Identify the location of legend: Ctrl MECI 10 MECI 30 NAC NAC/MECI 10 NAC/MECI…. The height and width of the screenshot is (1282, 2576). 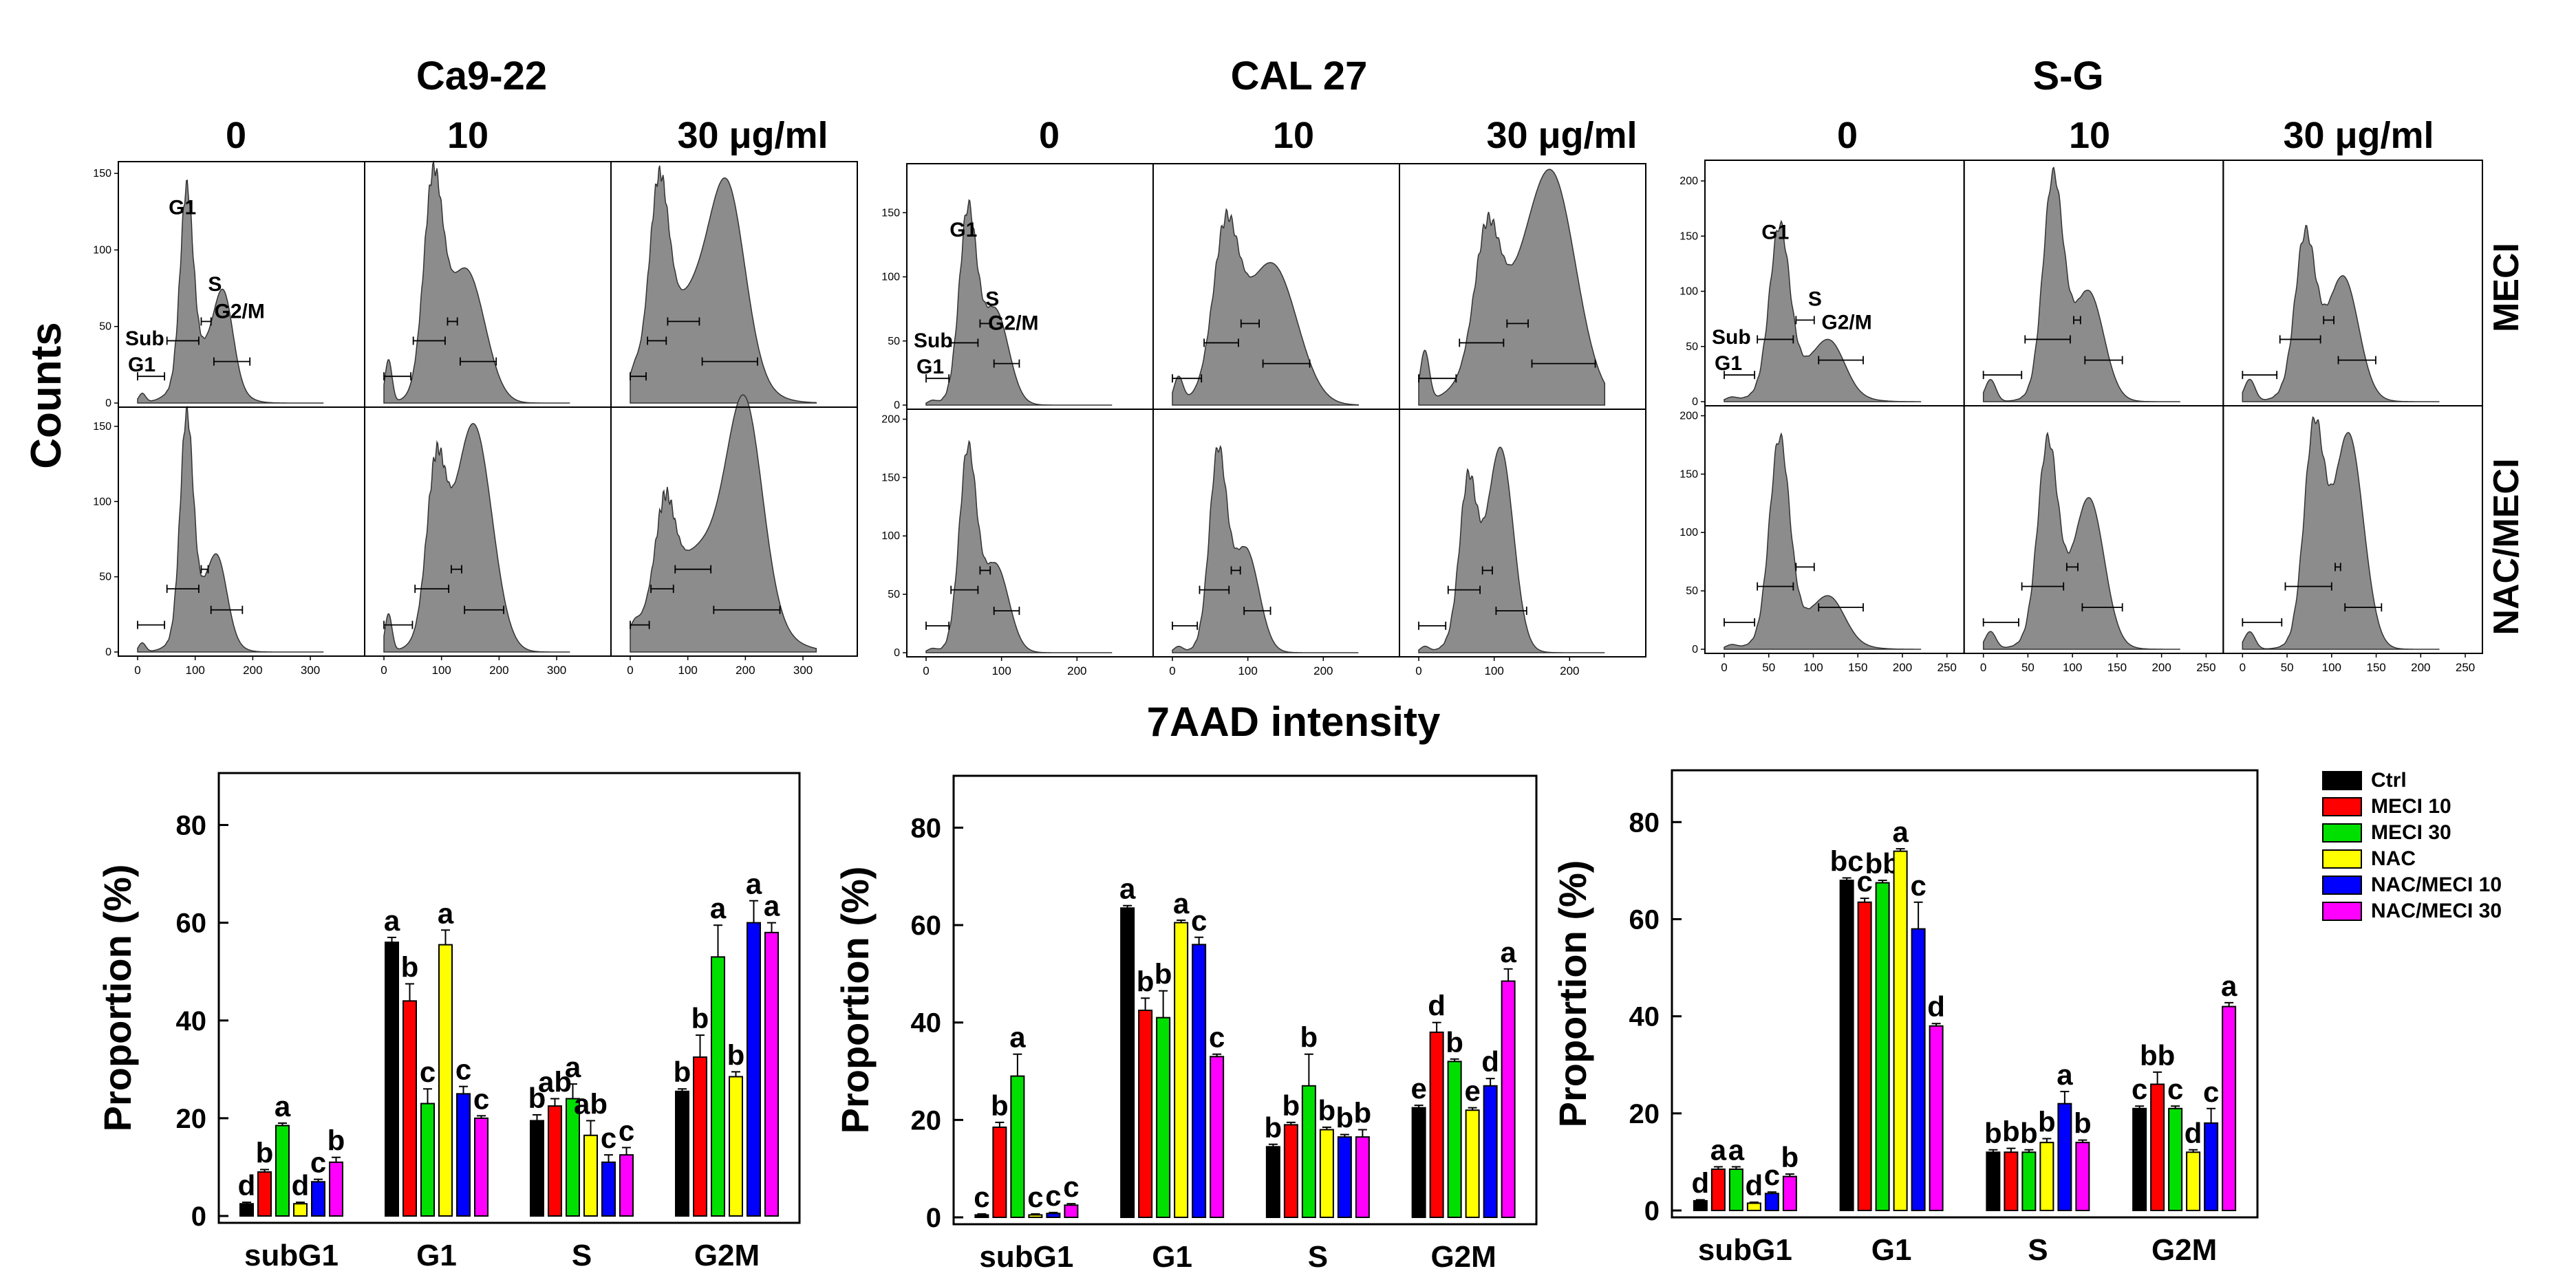
(2412, 845).